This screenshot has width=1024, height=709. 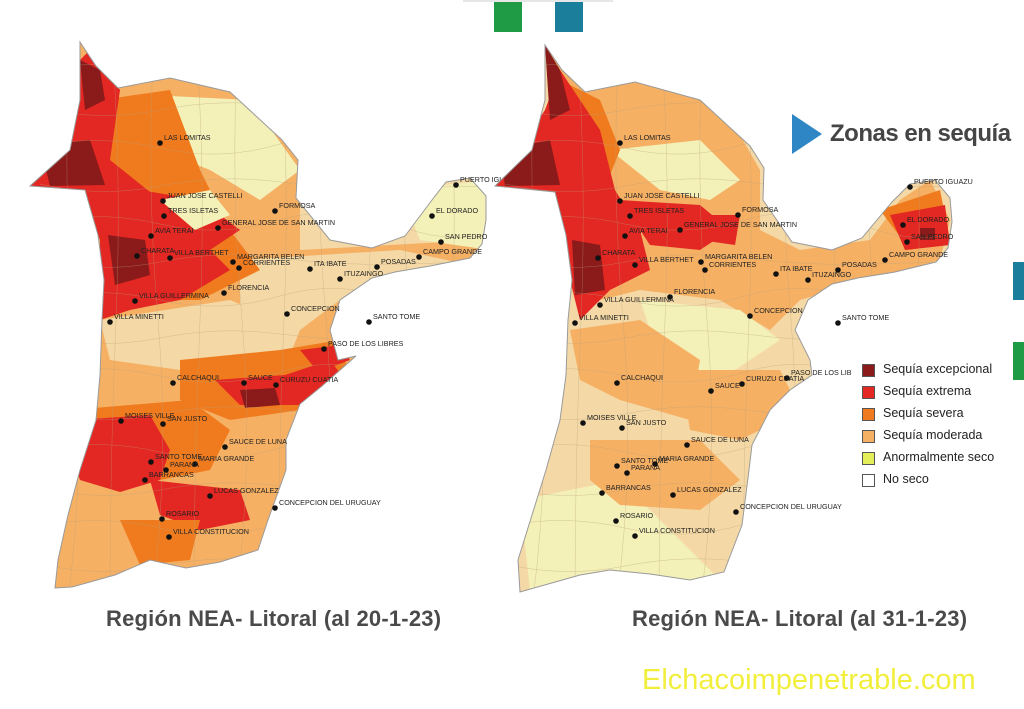 What do you see at coordinates (466, 236) in the screenshot?
I see `city-label: SAN PEDRO` at bounding box center [466, 236].